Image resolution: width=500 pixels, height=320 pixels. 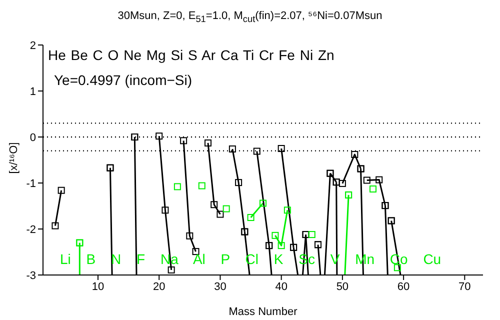 What do you see at coordinates (159, 286) in the screenshot?
I see `x-tick-label: 20` at bounding box center [159, 286].